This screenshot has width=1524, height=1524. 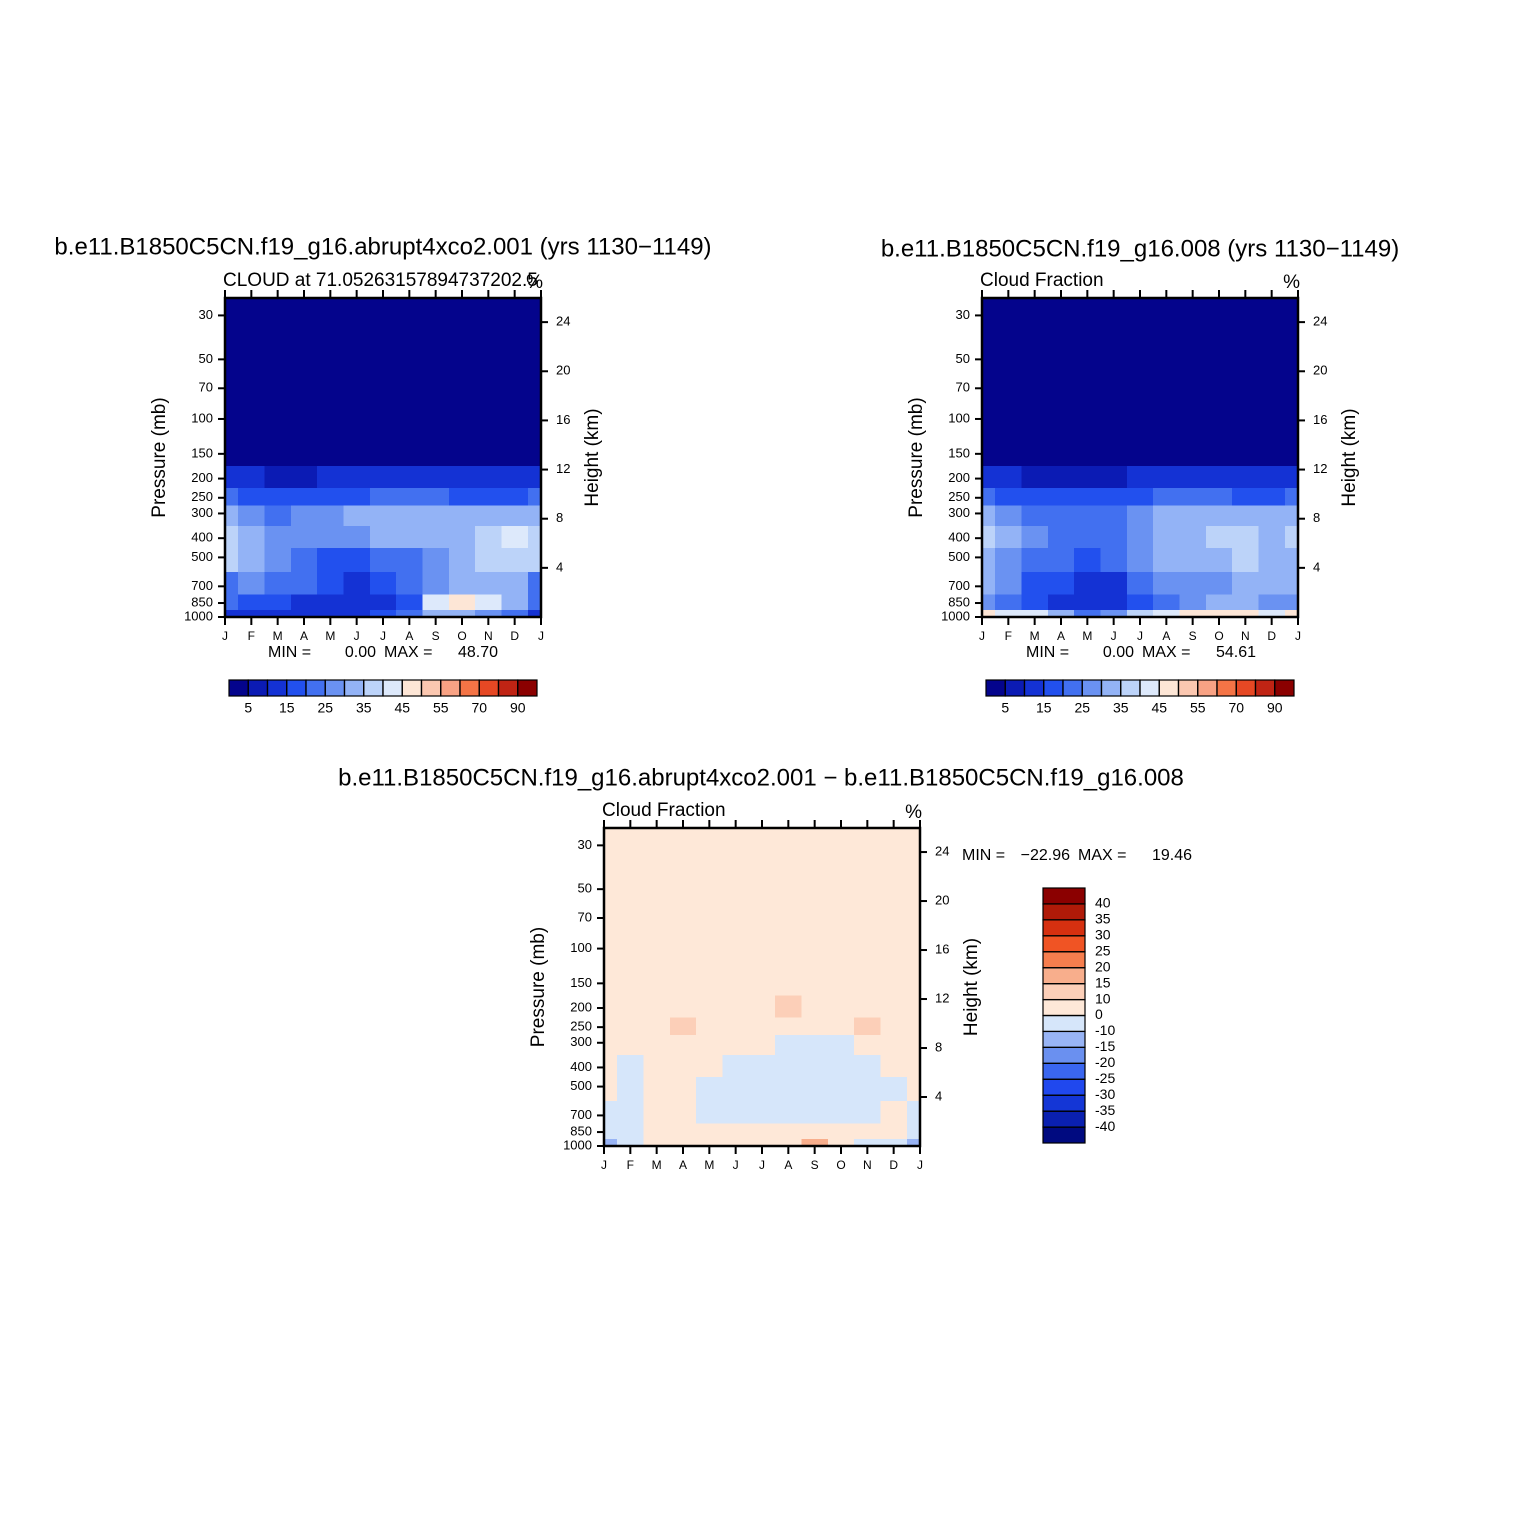 What do you see at coordinates (1105, 1126) in the screenshot?
I see `colorbar-label: -40` at bounding box center [1105, 1126].